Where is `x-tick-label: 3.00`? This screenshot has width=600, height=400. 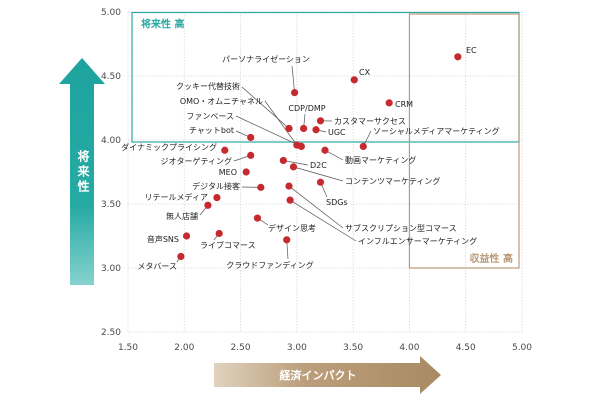
x-tick-label: 3.00 is located at coordinates (297, 348).